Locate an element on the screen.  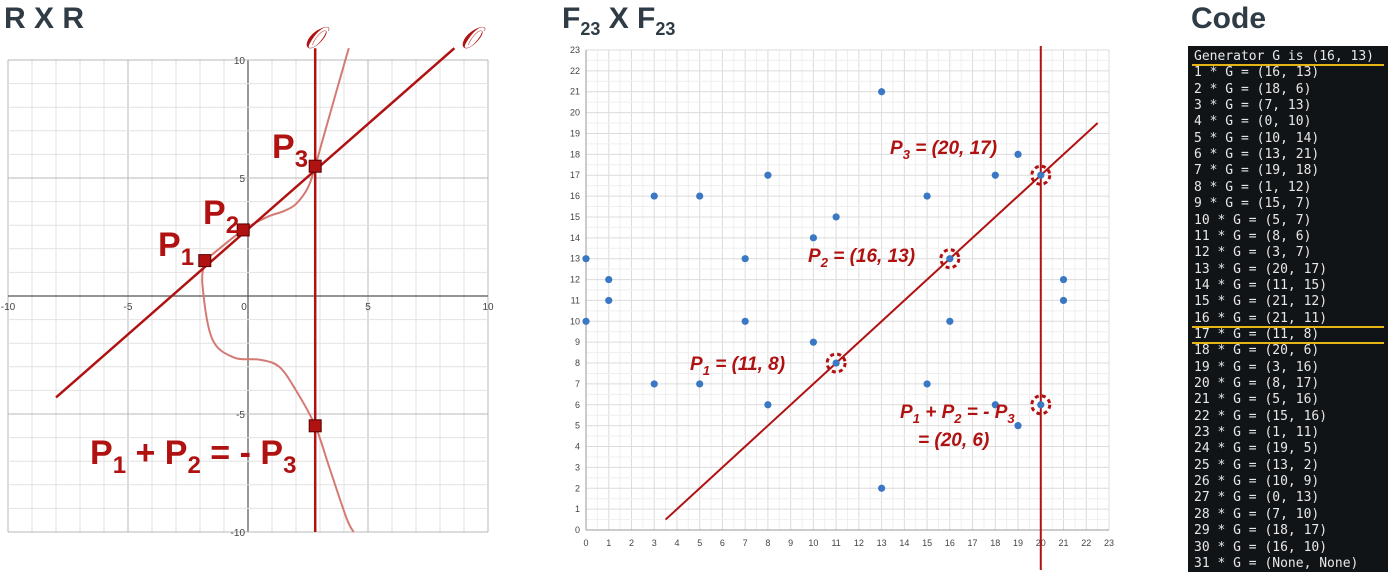
f-p3-label: P3 = (20, 17) is located at coordinates (943, 150).